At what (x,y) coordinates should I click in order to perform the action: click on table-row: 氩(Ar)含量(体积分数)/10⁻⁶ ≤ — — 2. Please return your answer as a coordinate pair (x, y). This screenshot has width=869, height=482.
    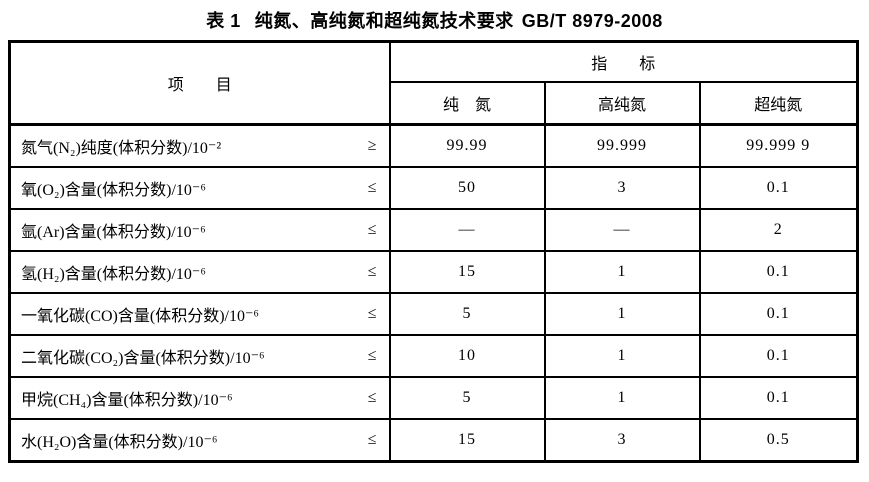
    Looking at the image, I should click on (433, 230).